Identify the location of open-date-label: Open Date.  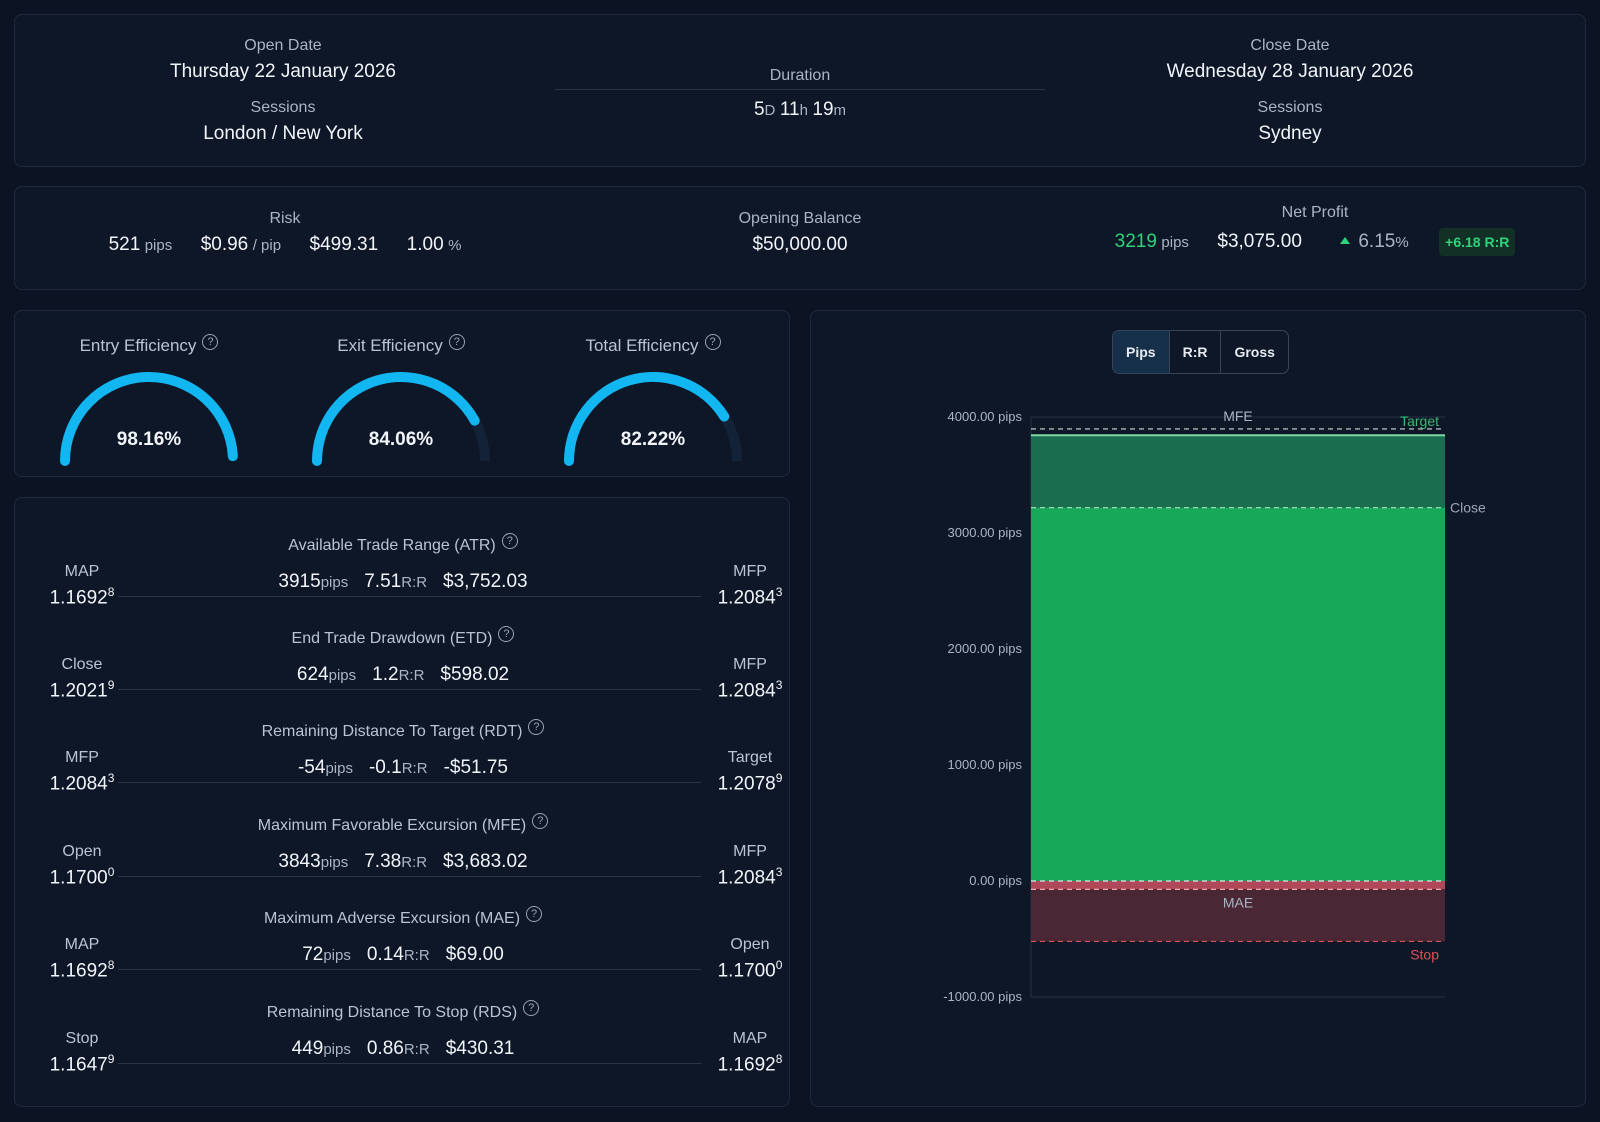
(283, 45).